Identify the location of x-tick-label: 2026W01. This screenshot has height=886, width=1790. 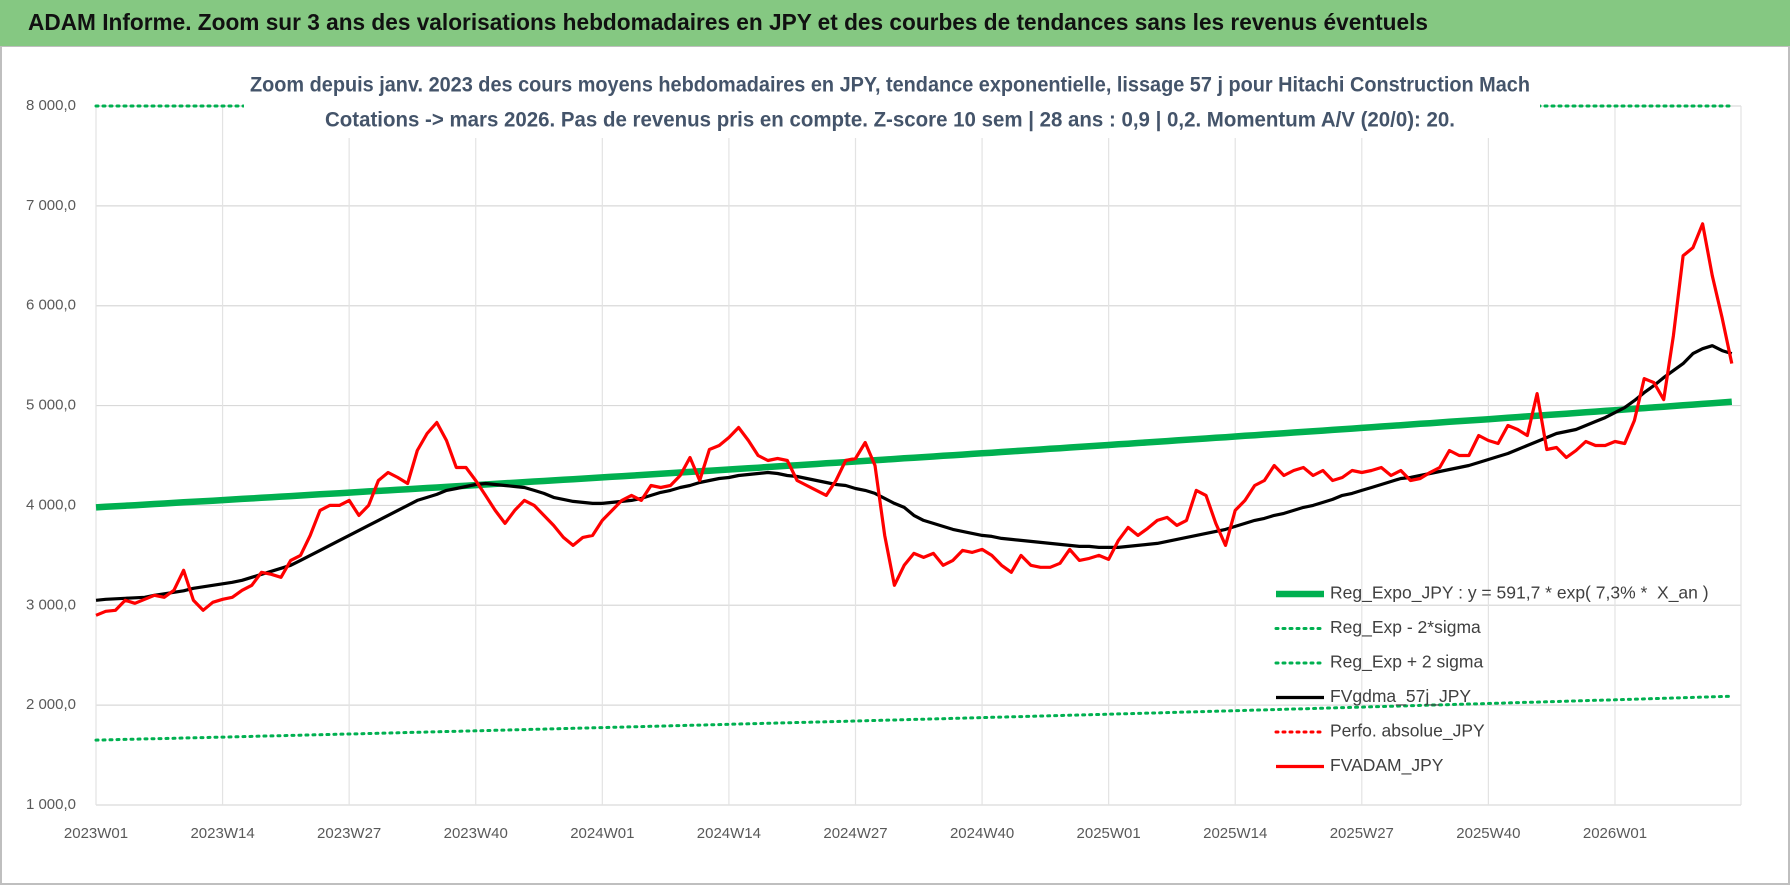
(1615, 833).